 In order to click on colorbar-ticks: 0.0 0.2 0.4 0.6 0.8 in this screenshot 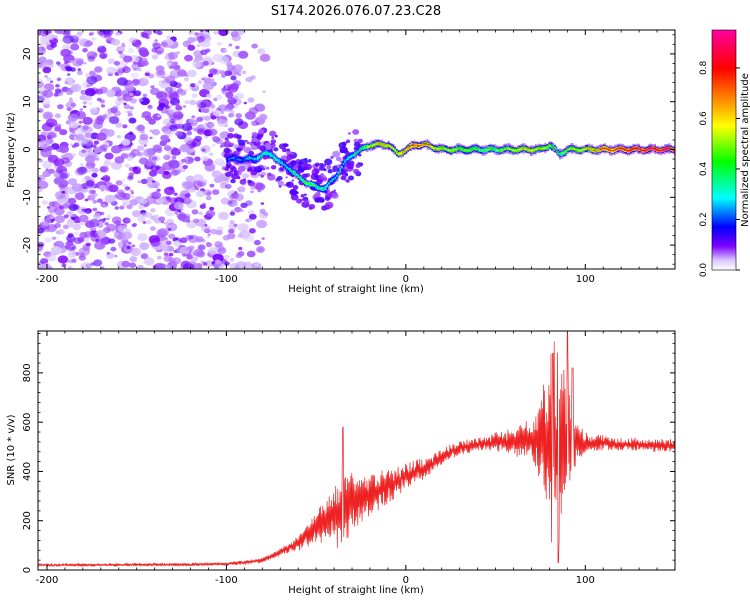, I will do `click(719, 168)`.